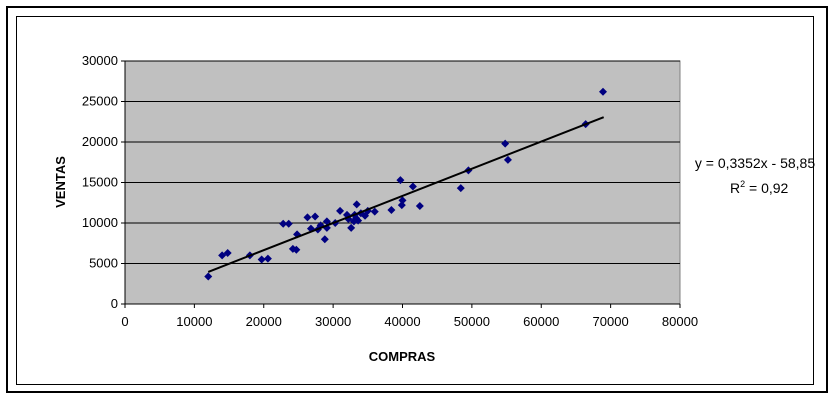 This screenshot has height=398, width=836. I want to click on y-tick-label: 15000, so click(100, 182).